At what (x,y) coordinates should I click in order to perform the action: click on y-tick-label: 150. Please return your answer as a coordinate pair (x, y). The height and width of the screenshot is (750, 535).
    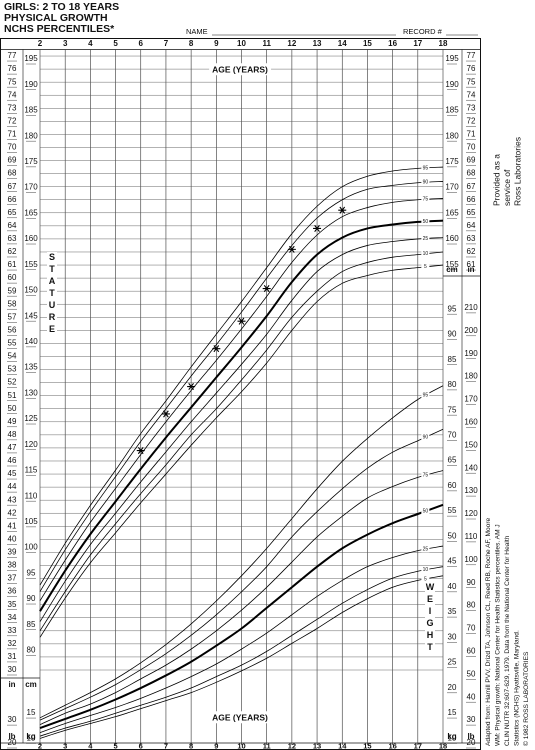
    Looking at the image, I should click on (471, 444).